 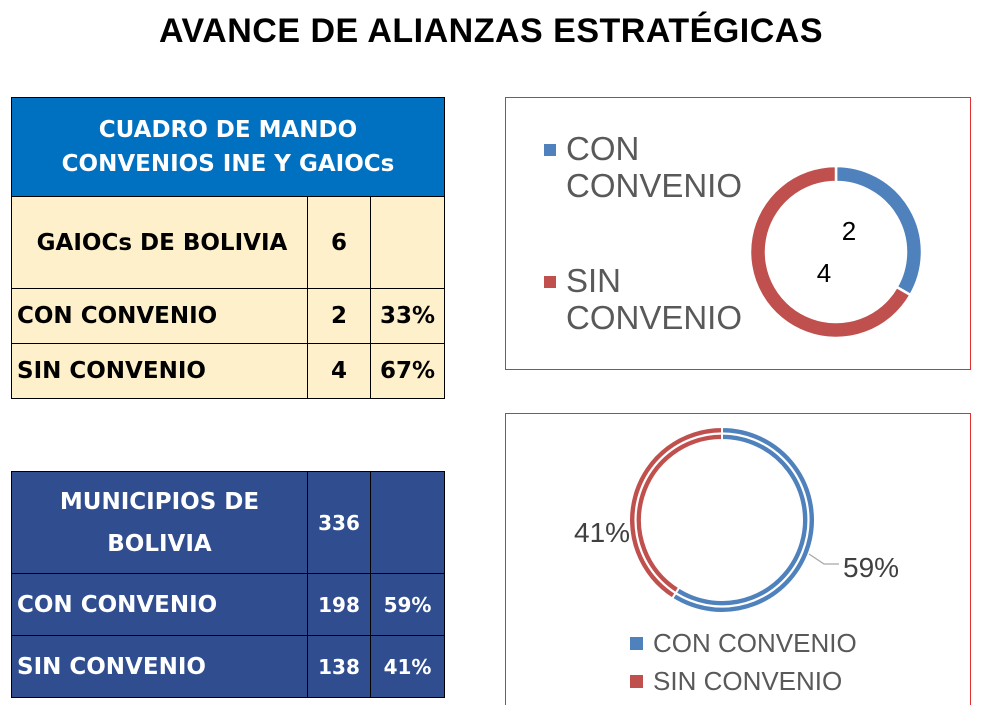 I want to click on gaiocs-con-pct: 33%, so click(x=407, y=316).